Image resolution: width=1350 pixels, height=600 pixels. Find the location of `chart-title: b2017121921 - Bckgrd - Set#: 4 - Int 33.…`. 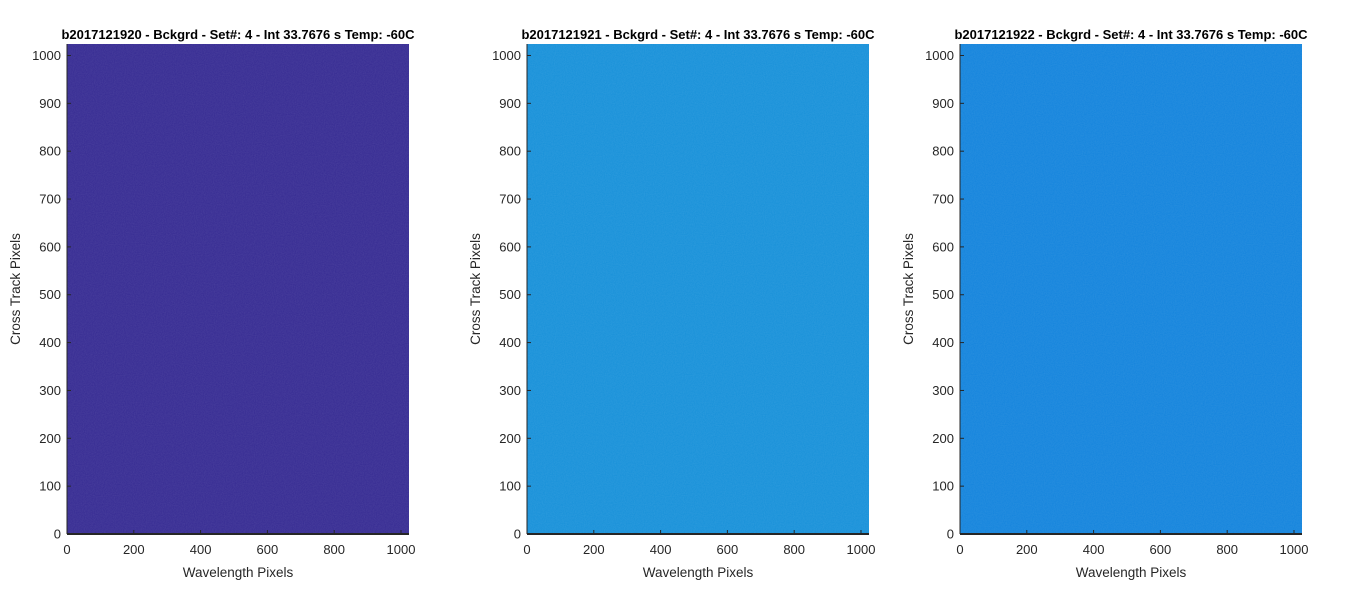

chart-title: b2017121921 - Bckgrd - Set#: 4 - Int 33.… is located at coordinates (698, 34).